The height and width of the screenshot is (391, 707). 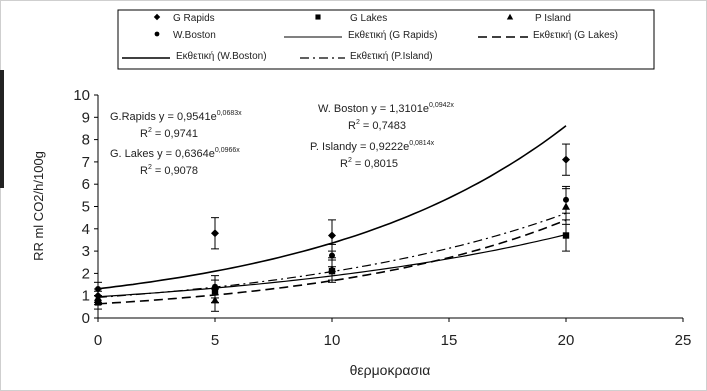 What do you see at coordinates (359, 147) in the screenshot?
I see `equation-text: P. Islandy = 0,9222e` at bounding box center [359, 147].